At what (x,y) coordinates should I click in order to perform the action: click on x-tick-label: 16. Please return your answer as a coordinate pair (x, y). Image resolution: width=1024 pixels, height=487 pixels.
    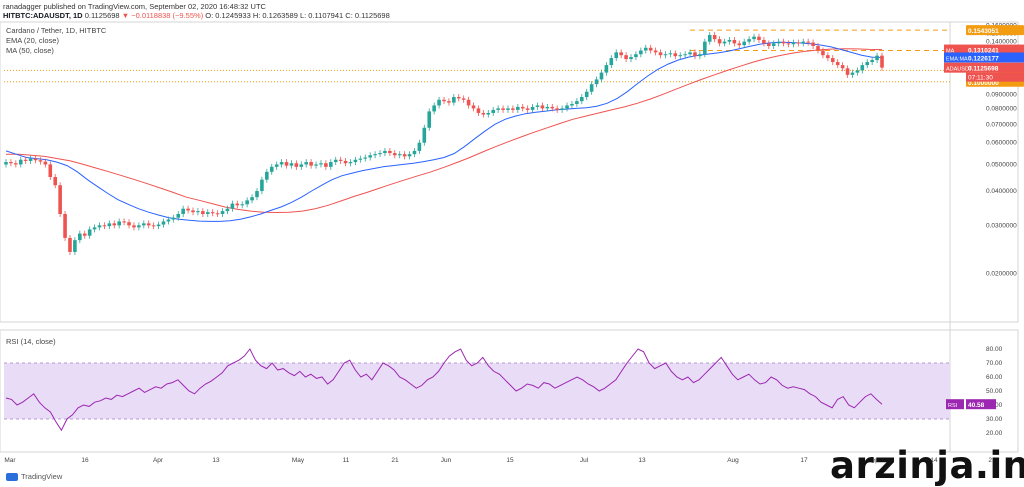
    Looking at the image, I should click on (85, 460).